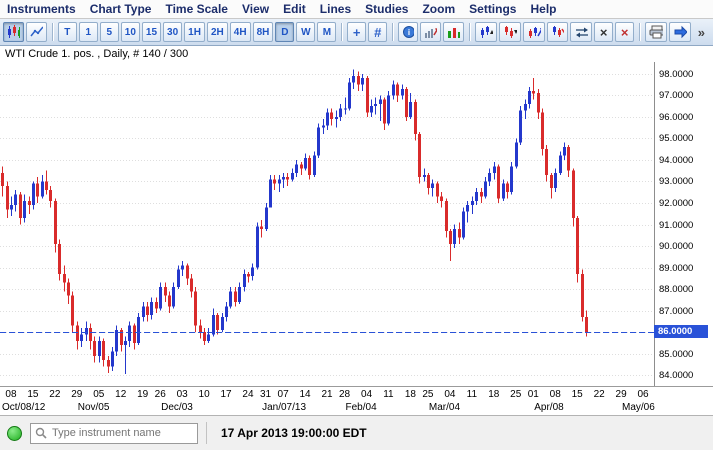  I want to click on indicator-info-button: i, so click(408, 32).